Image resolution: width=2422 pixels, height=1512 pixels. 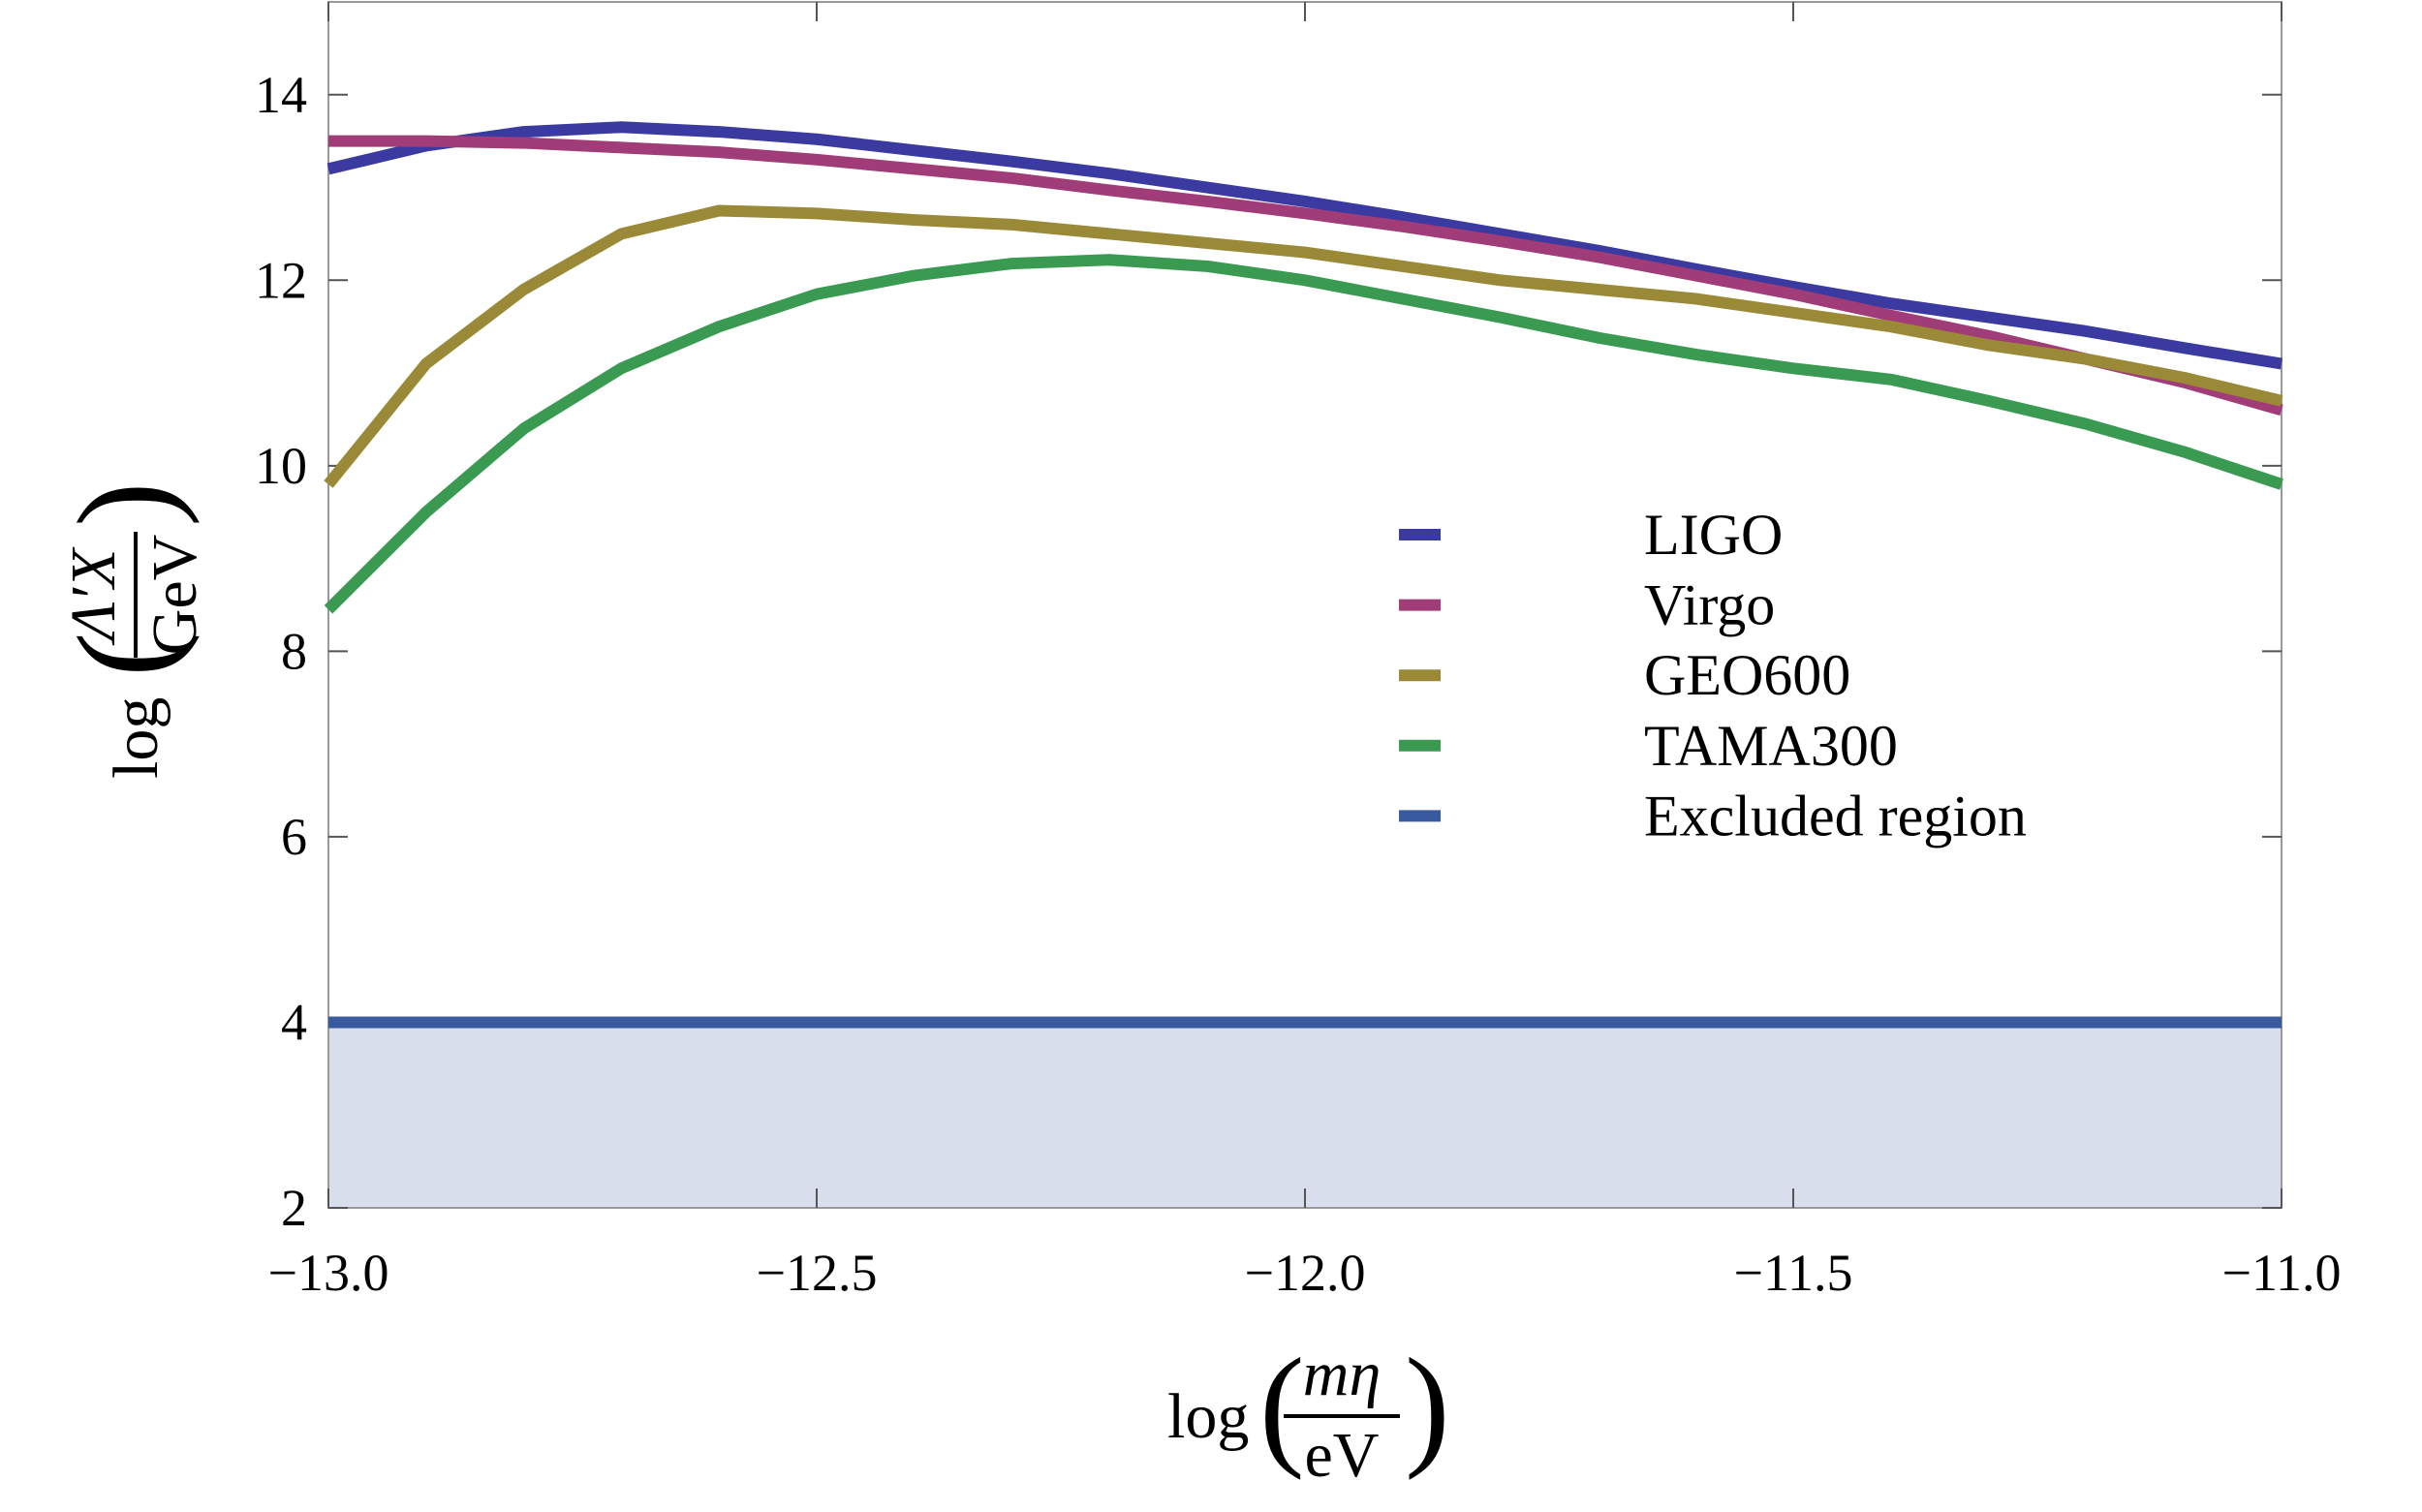 What do you see at coordinates (1342, 1374) in the screenshot?
I see `x-label-numerator: mη` at bounding box center [1342, 1374].